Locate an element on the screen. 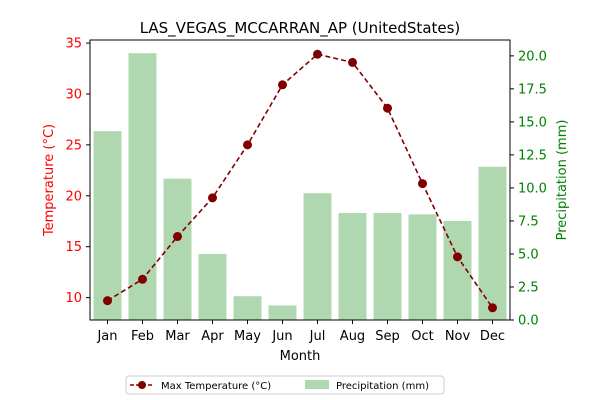  bar-sep is located at coordinates (387, 266).